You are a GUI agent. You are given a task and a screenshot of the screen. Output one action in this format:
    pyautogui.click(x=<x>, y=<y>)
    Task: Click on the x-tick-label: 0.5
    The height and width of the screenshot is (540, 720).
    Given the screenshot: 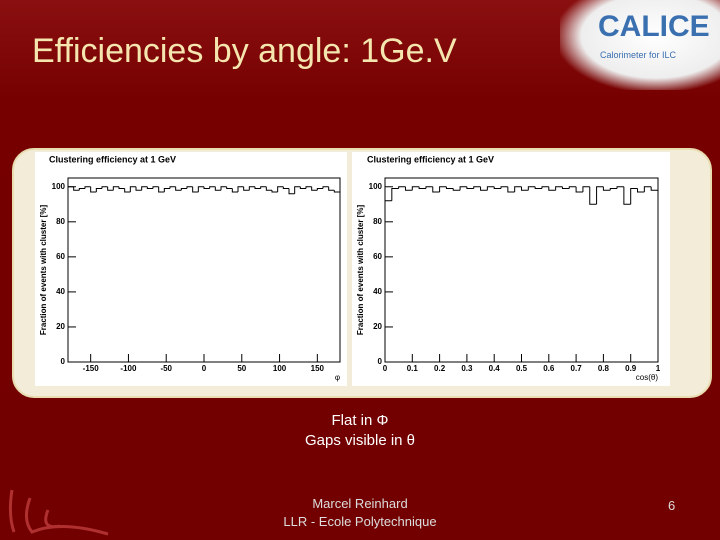 What is the action you would take?
    pyautogui.click(x=522, y=368)
    